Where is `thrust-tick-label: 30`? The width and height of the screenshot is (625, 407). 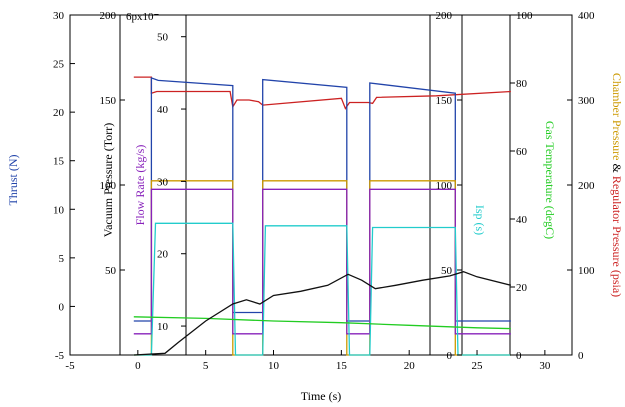
thrust-tick-label: 30 is located at coordinates (59, 16).